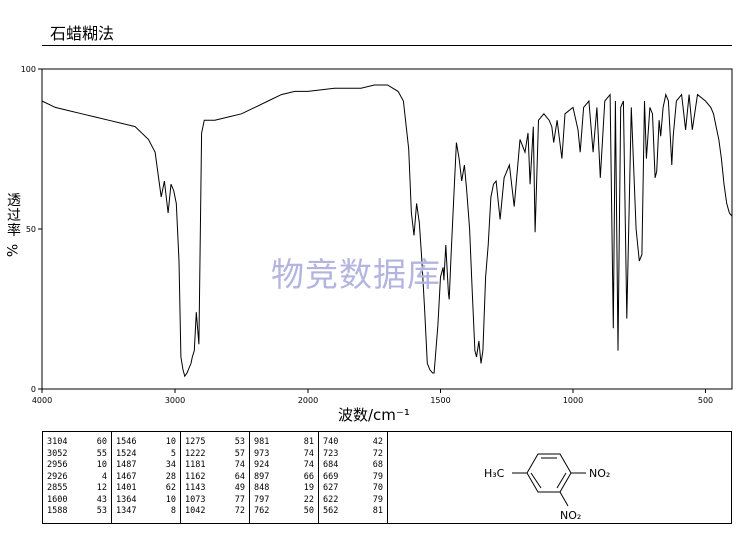  Describe the element at coordinates (195, 499) in the screenshot. I see `peak-wavenumber: 1073` at that location.